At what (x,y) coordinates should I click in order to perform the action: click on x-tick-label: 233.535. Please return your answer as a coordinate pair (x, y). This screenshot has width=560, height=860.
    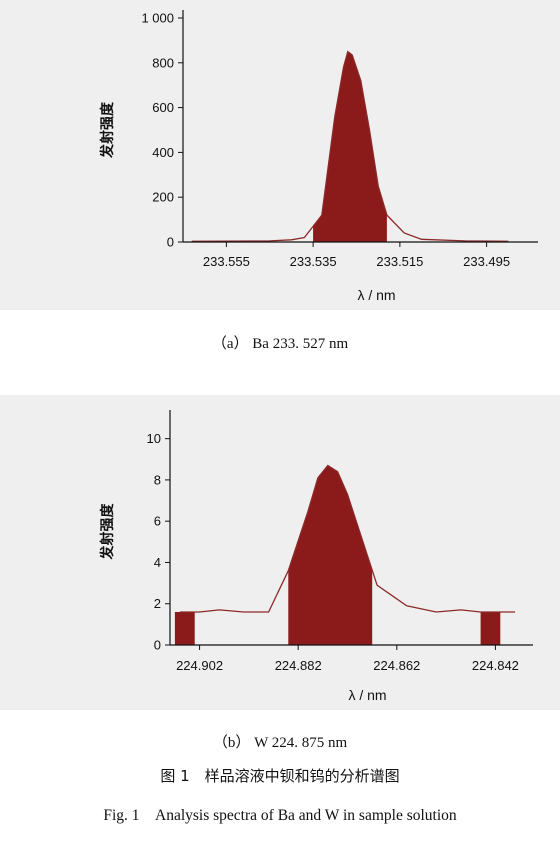
    Looking at the image, I should click on (313, 261).